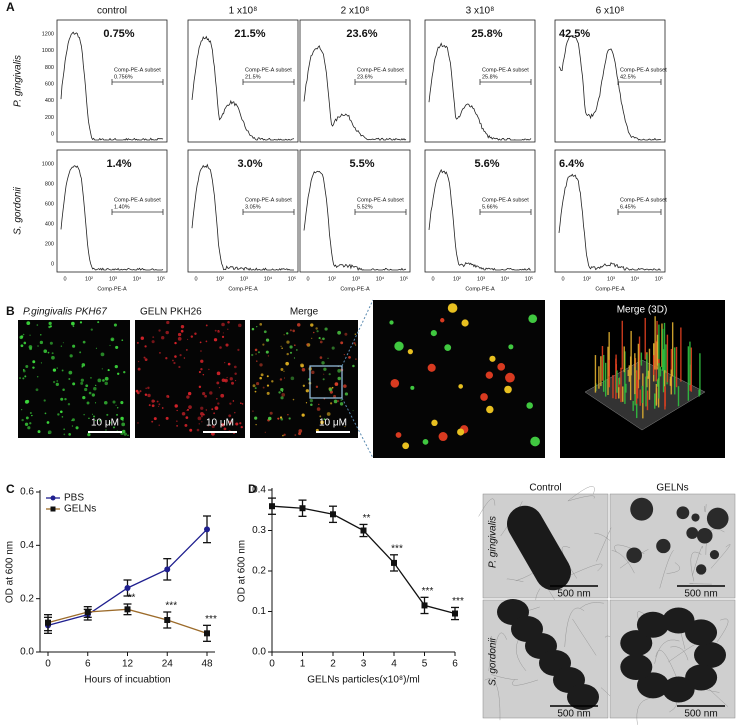 This screenshot has width=740, height=726. What do you see at coordinates (49, 244) in the screenshot?
I see `y-tick-label: 200` at bounding box center [49, 244].